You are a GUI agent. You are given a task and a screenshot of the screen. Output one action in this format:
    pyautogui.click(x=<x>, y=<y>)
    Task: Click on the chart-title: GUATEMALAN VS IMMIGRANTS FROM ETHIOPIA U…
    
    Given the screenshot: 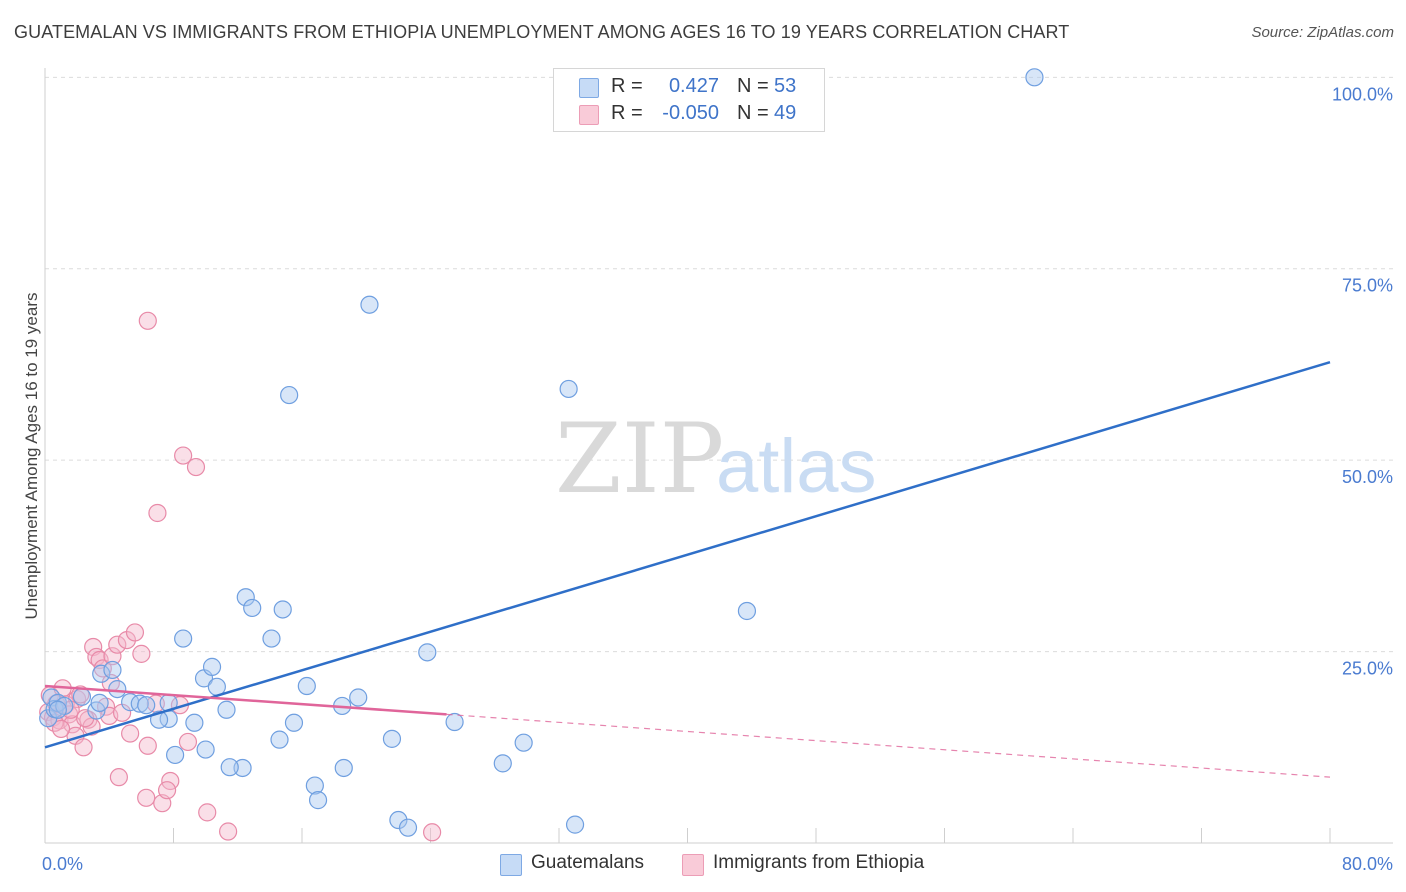 What is the action you would take?
    pyautogui.click(x=542, y=32)
    